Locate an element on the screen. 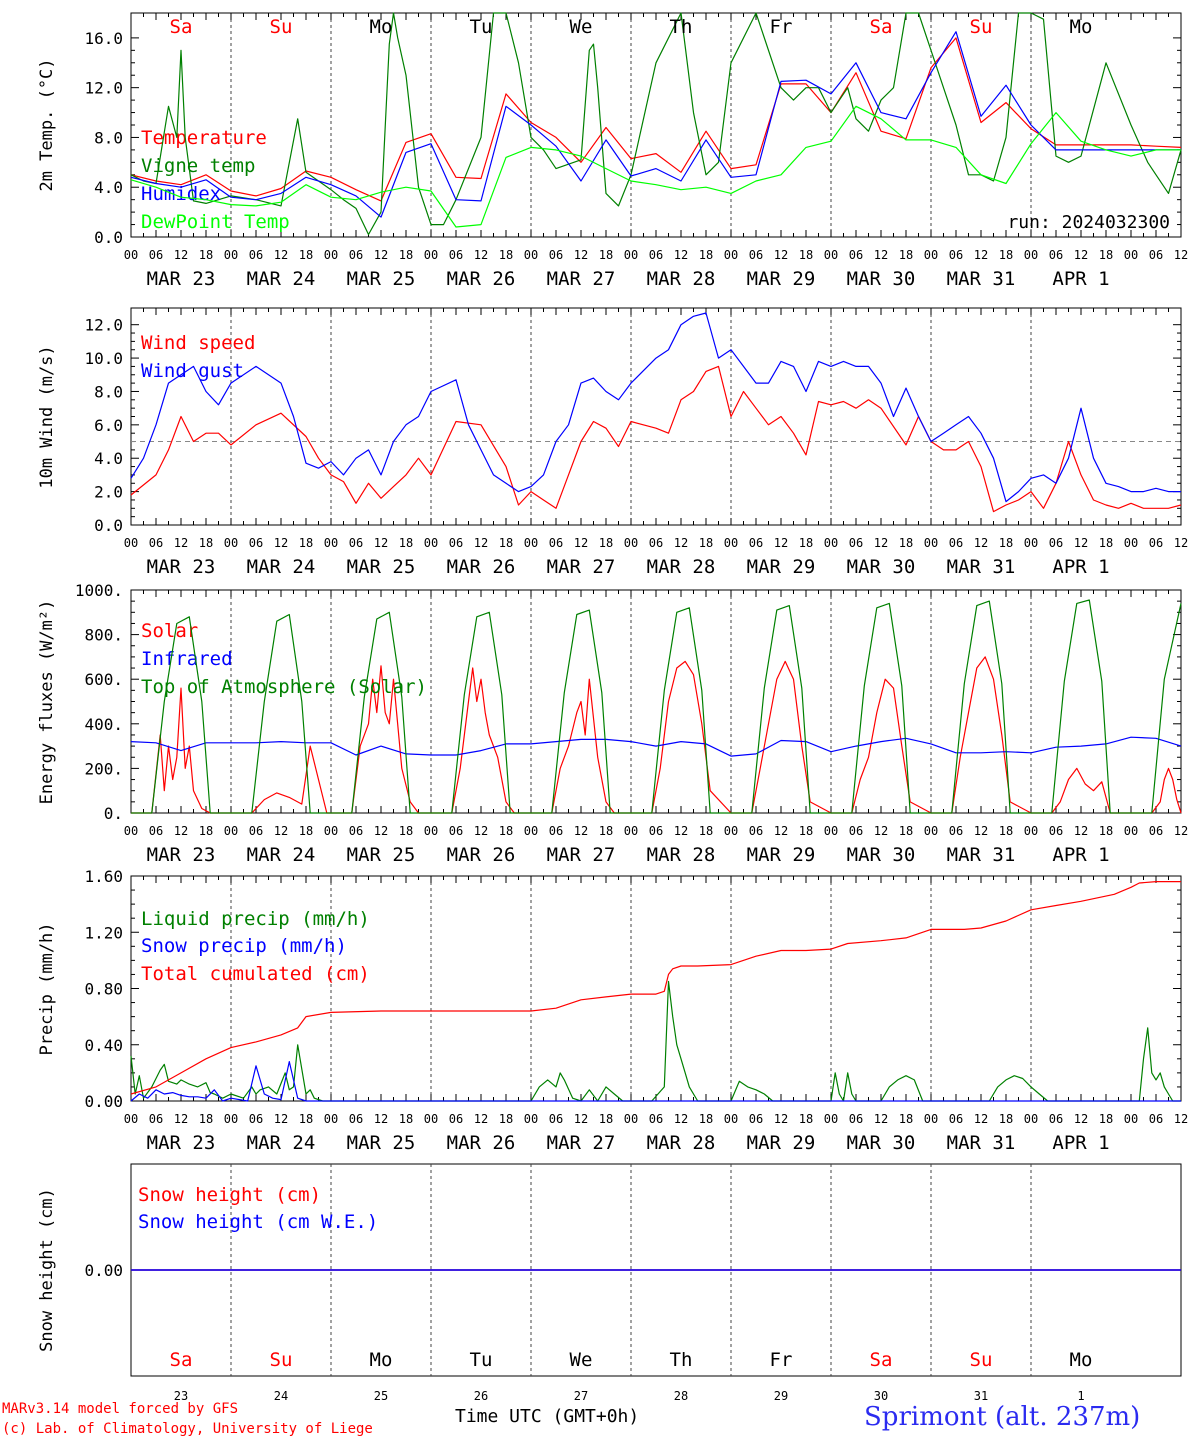  day-number-label: 1 is located at coordinates (1080, 1396).